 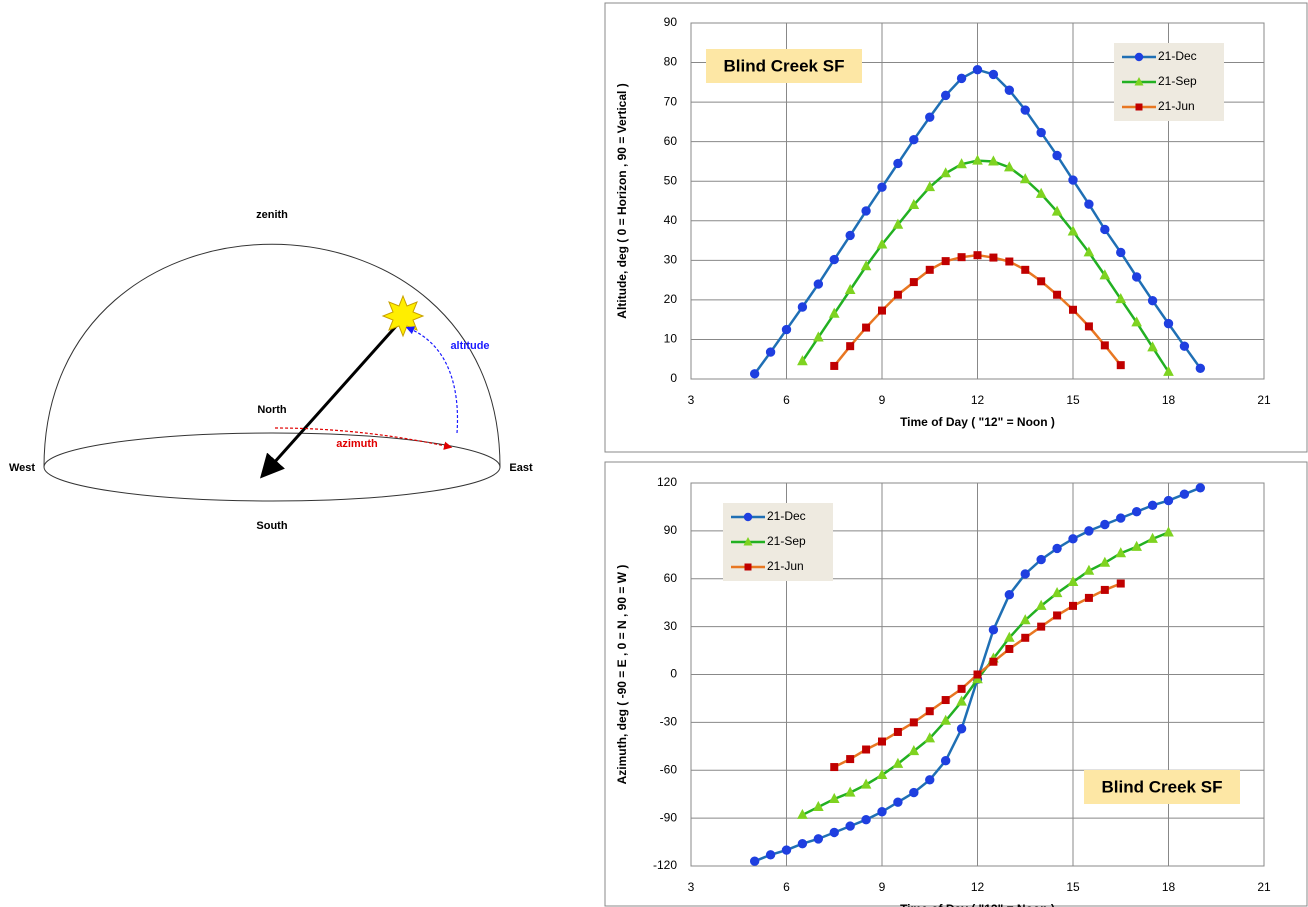 I want to click on y-tick-label: 40, so click(x=671, y=220).